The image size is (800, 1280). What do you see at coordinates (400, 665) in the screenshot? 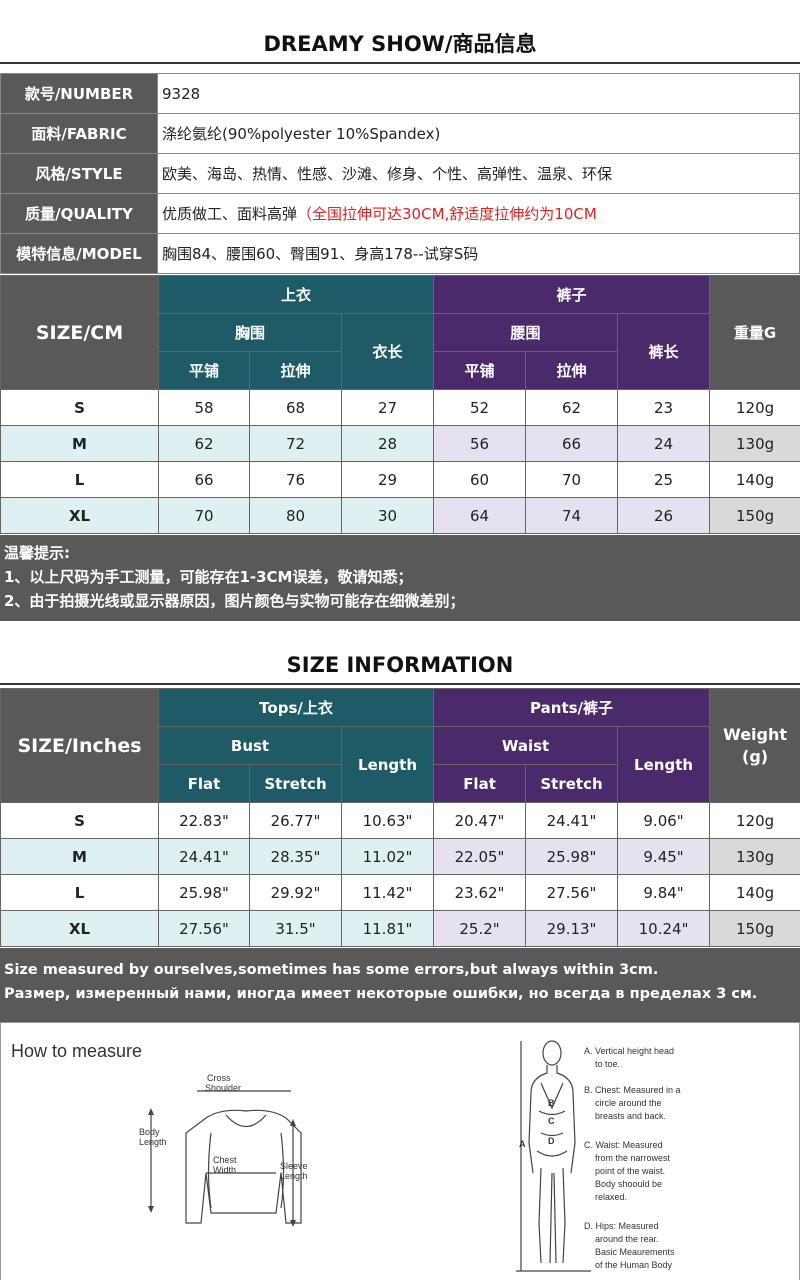
I see `section2-title: SIZE INFORMATION` at bounding box center [400, 665].